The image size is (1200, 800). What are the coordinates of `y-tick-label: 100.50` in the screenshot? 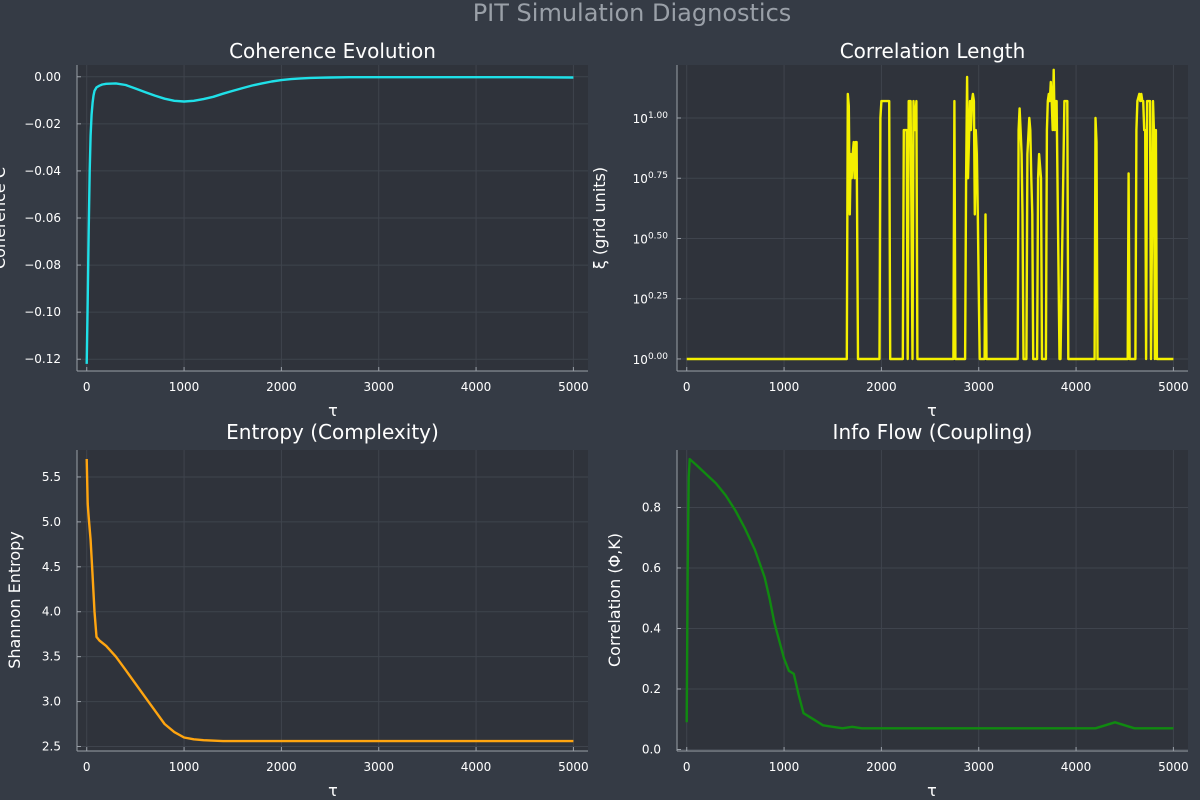 It's located at (651, 238).